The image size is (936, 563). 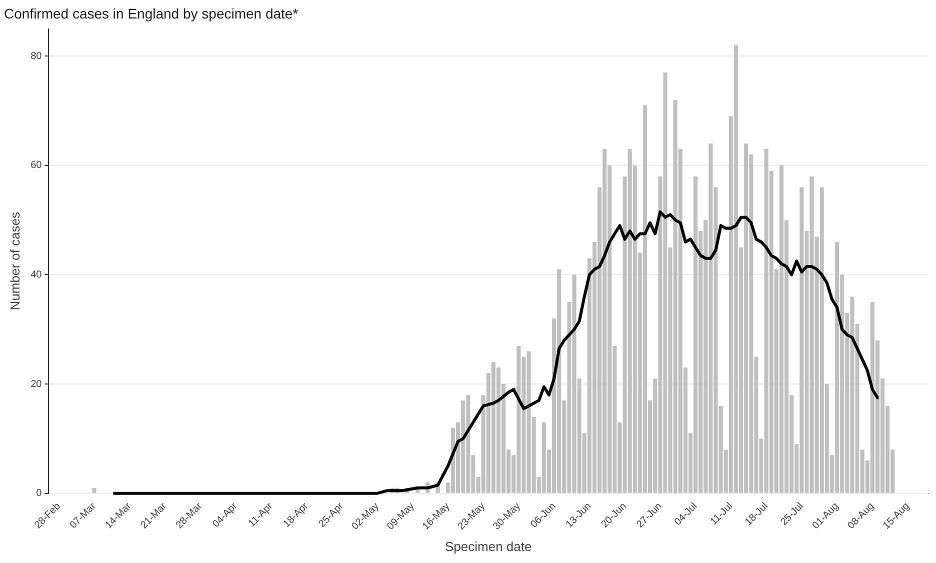 I want to click on x-axis-title: Specimen date, so click(x=488, y=546).